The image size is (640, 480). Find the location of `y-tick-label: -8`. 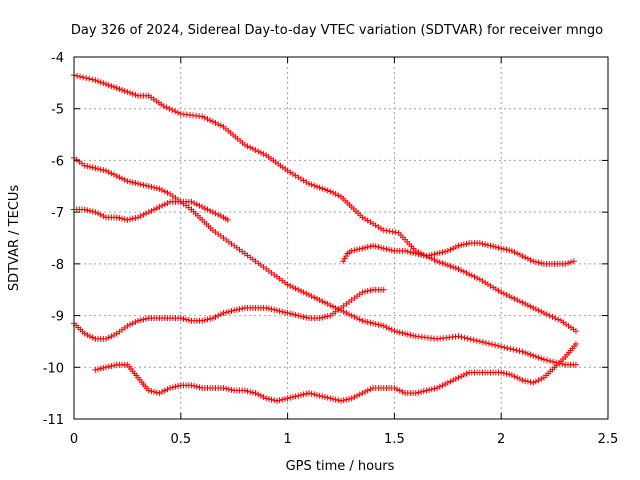

y-tick-label: -8 is located at coordinates (57, 265).